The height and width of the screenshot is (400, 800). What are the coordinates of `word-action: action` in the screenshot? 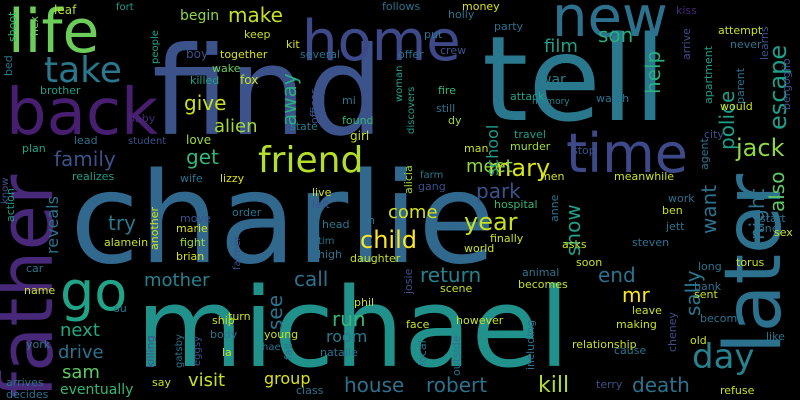 It's located at (10, 205).